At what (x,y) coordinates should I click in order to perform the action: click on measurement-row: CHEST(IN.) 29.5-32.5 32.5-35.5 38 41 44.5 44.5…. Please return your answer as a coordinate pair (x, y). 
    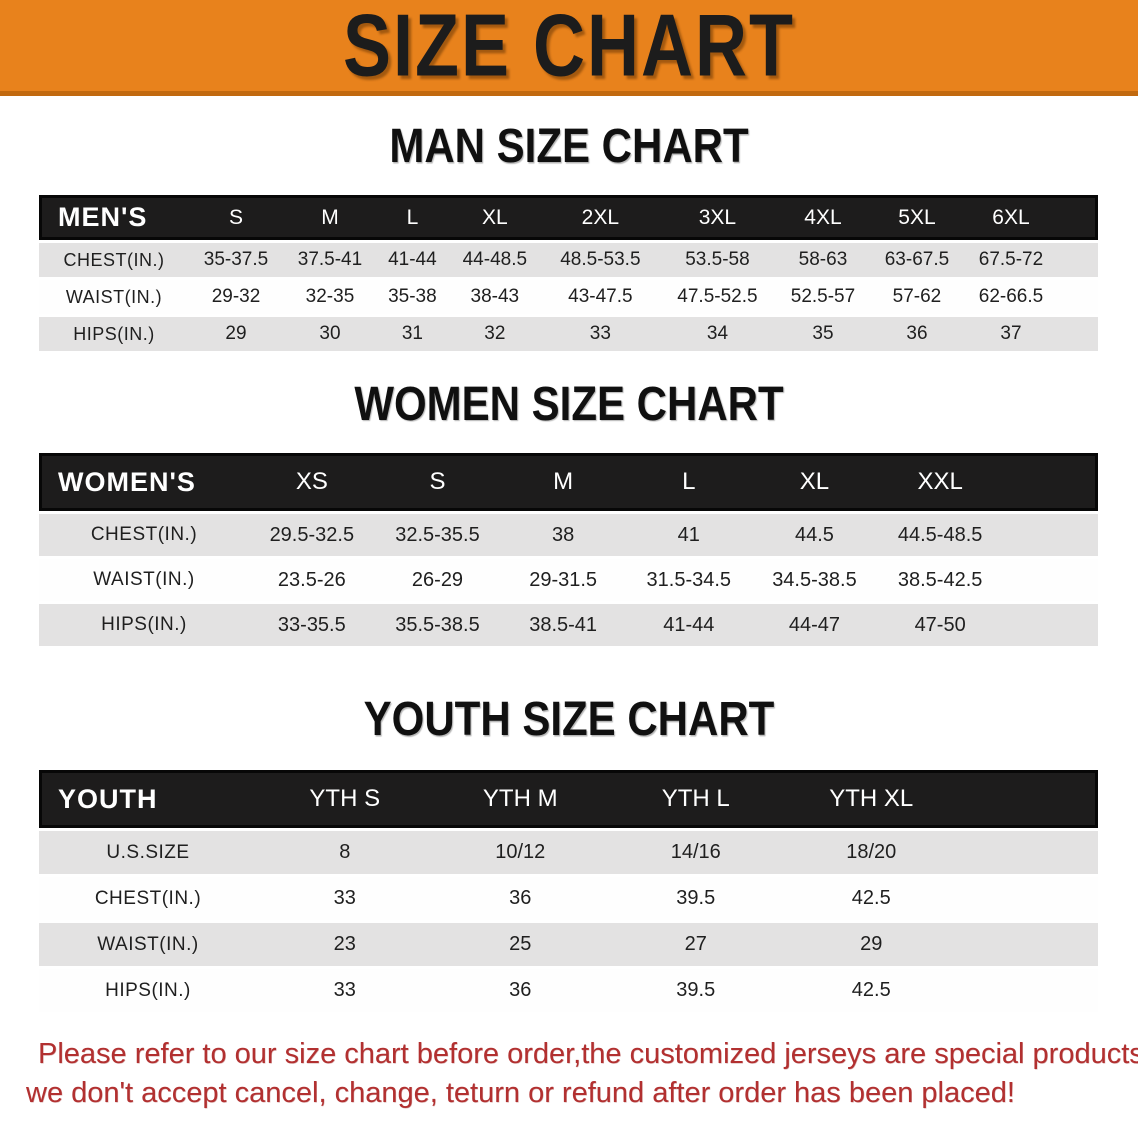
    Looking at the image, I should click on (568, 535).